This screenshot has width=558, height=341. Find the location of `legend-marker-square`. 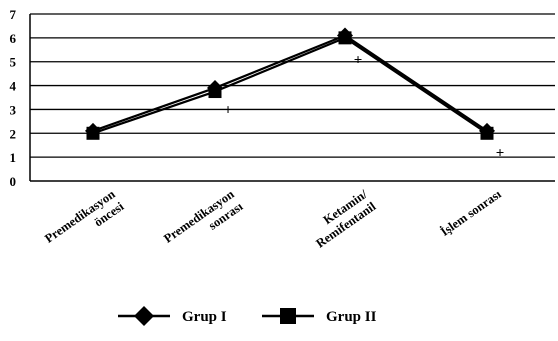

legend-marker-square is located at coordinates (288, 316).